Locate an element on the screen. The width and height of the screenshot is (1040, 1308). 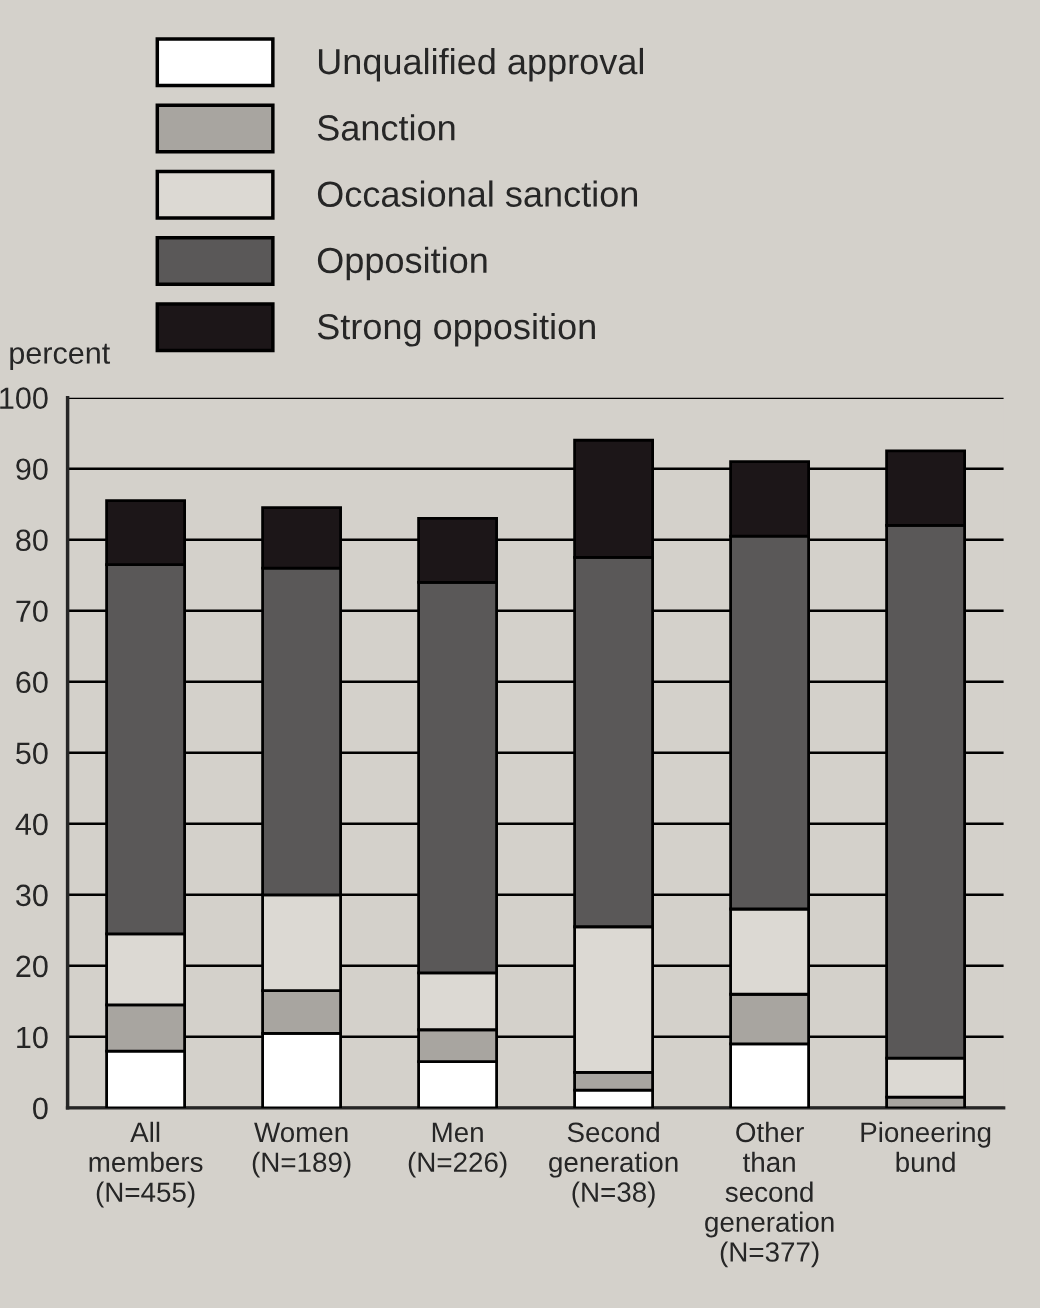
y-tick-label: 70 is located at coordinates (32, 611).